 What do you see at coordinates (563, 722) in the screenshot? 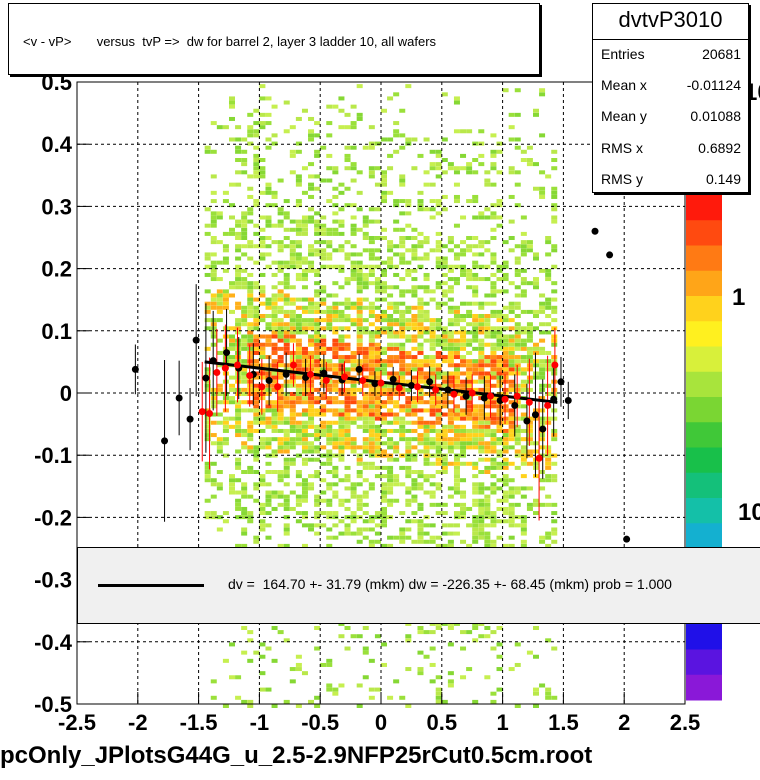
I see `x-tick-label: 1.5` at bounding box center [563, 722].